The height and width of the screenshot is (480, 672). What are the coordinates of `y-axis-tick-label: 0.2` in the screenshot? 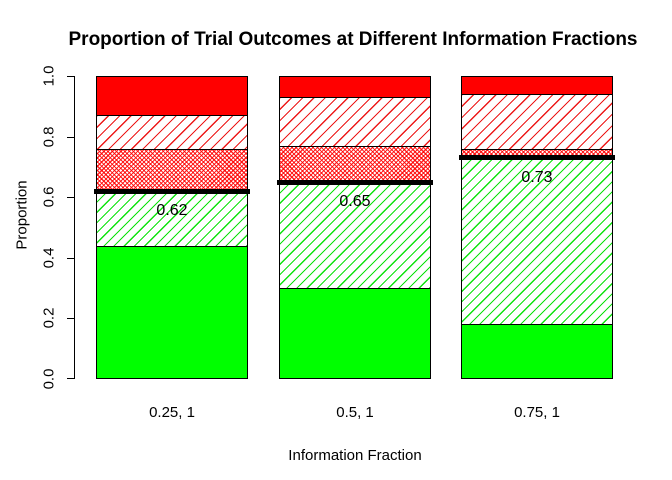 It's located at (49, 318).